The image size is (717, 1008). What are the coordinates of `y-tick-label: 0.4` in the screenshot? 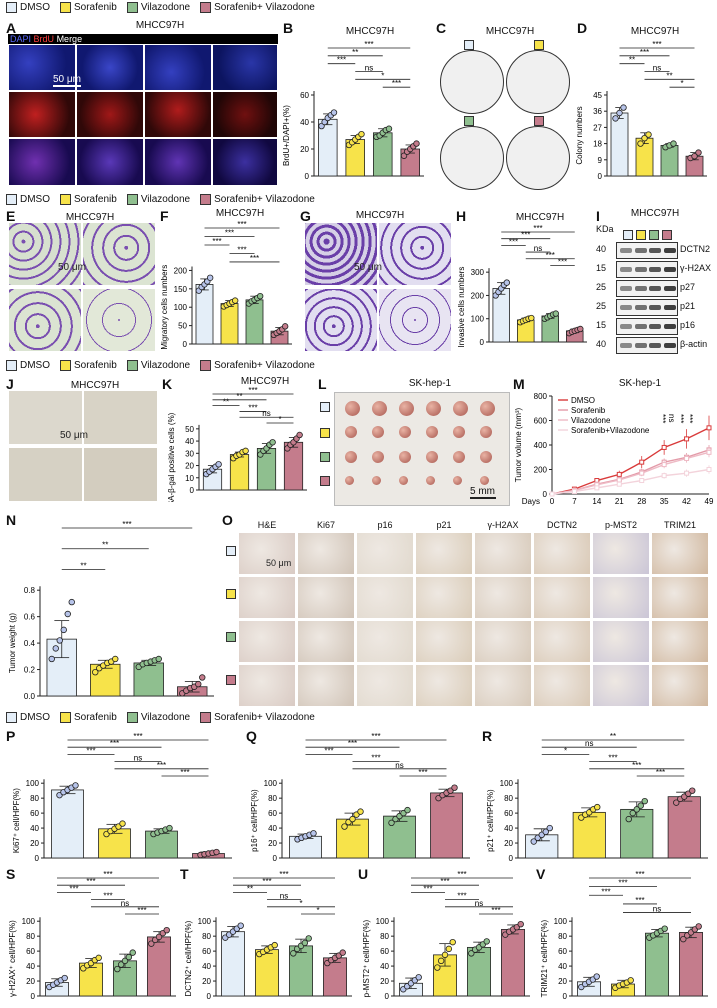 It's located at (30, 643).